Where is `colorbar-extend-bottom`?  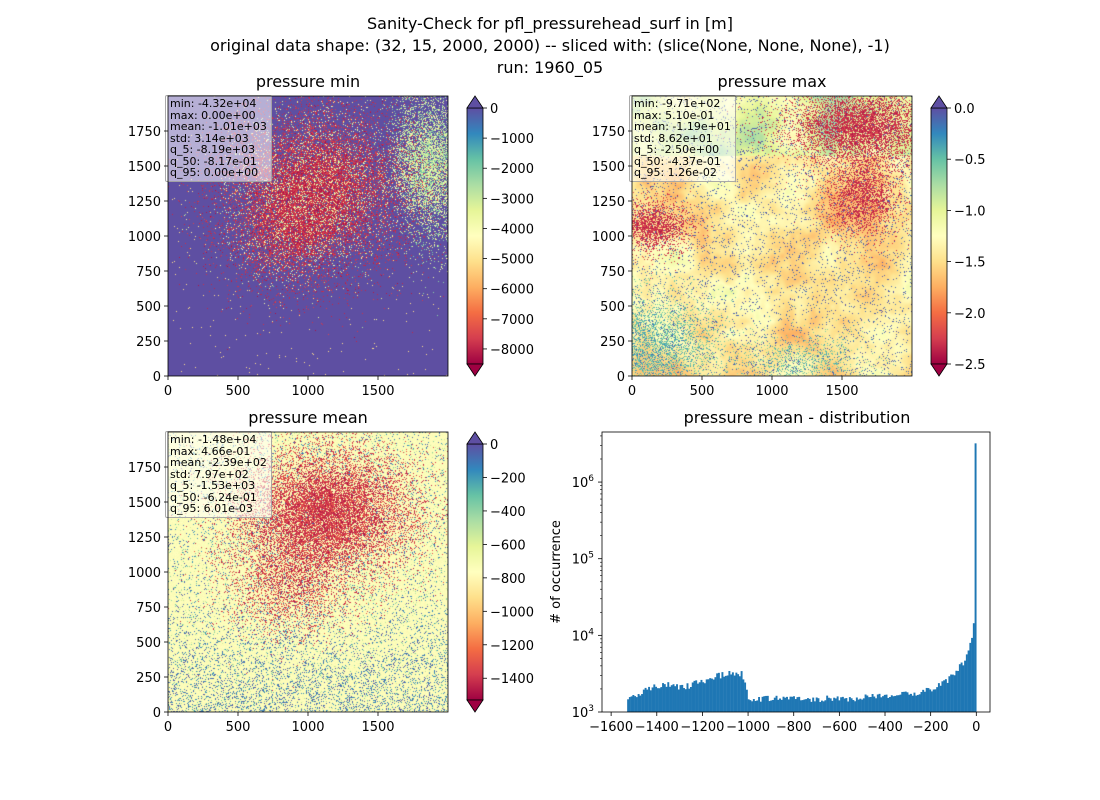
colorbar-extend-bottom is located at coordinates (475, 706).